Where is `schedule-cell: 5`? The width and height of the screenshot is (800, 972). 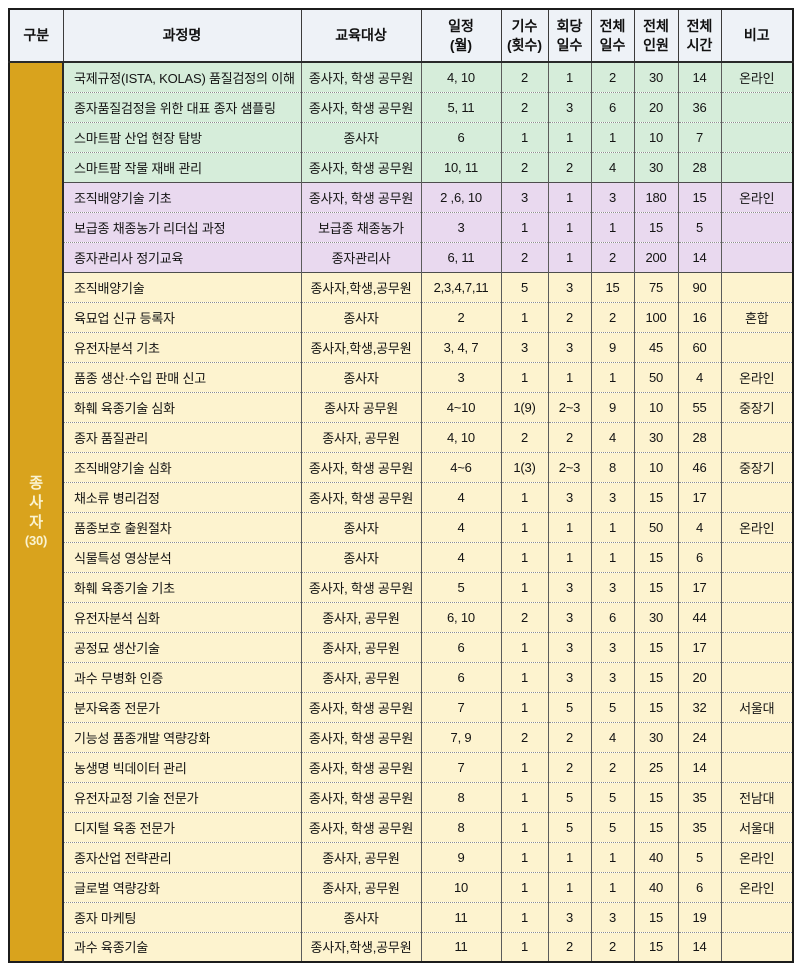
schedule-cell: 5 is located at coordinates (461, 586).